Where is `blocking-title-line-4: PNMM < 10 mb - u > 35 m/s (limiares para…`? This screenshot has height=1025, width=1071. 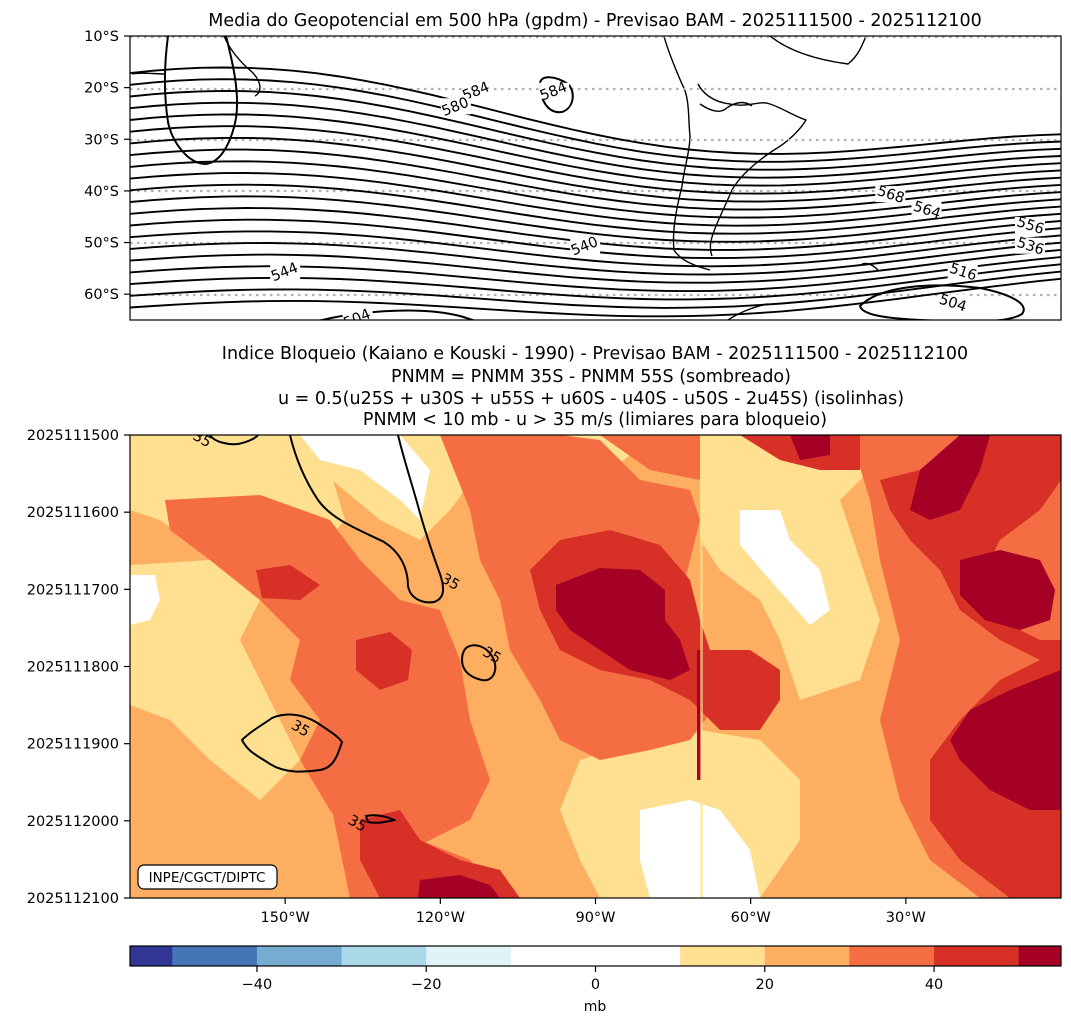
blocking-title-line-4: PNMM < 10 mb - u > 35 m/s (limiares para… is located at coordinates (595, 420).